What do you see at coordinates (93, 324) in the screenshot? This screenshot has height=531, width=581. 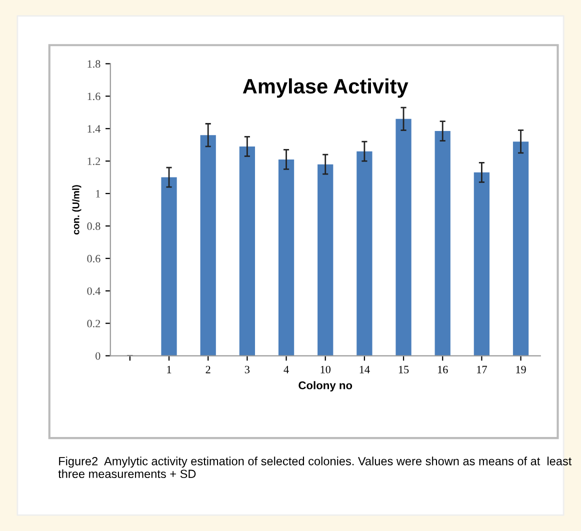 I see `y-tick-label: 0.2` at bounding box center [93, 324].